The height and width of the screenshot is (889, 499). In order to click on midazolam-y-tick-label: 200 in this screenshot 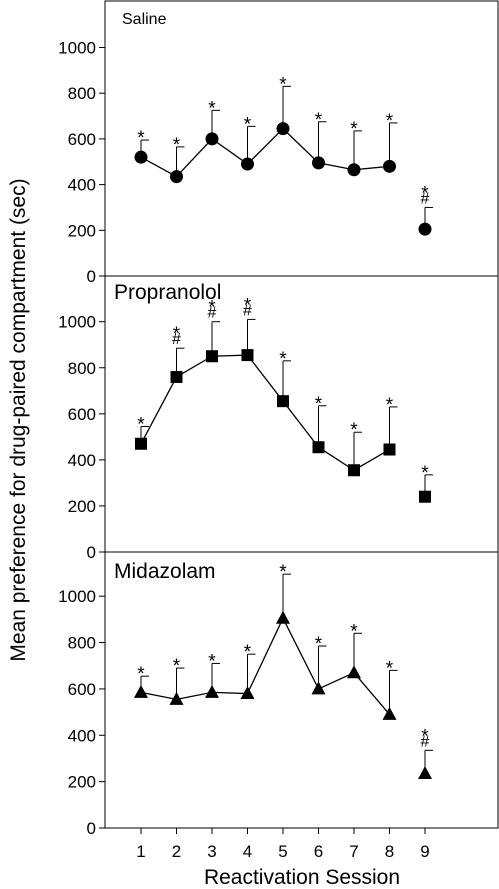, I will do `click(82, 782)`.